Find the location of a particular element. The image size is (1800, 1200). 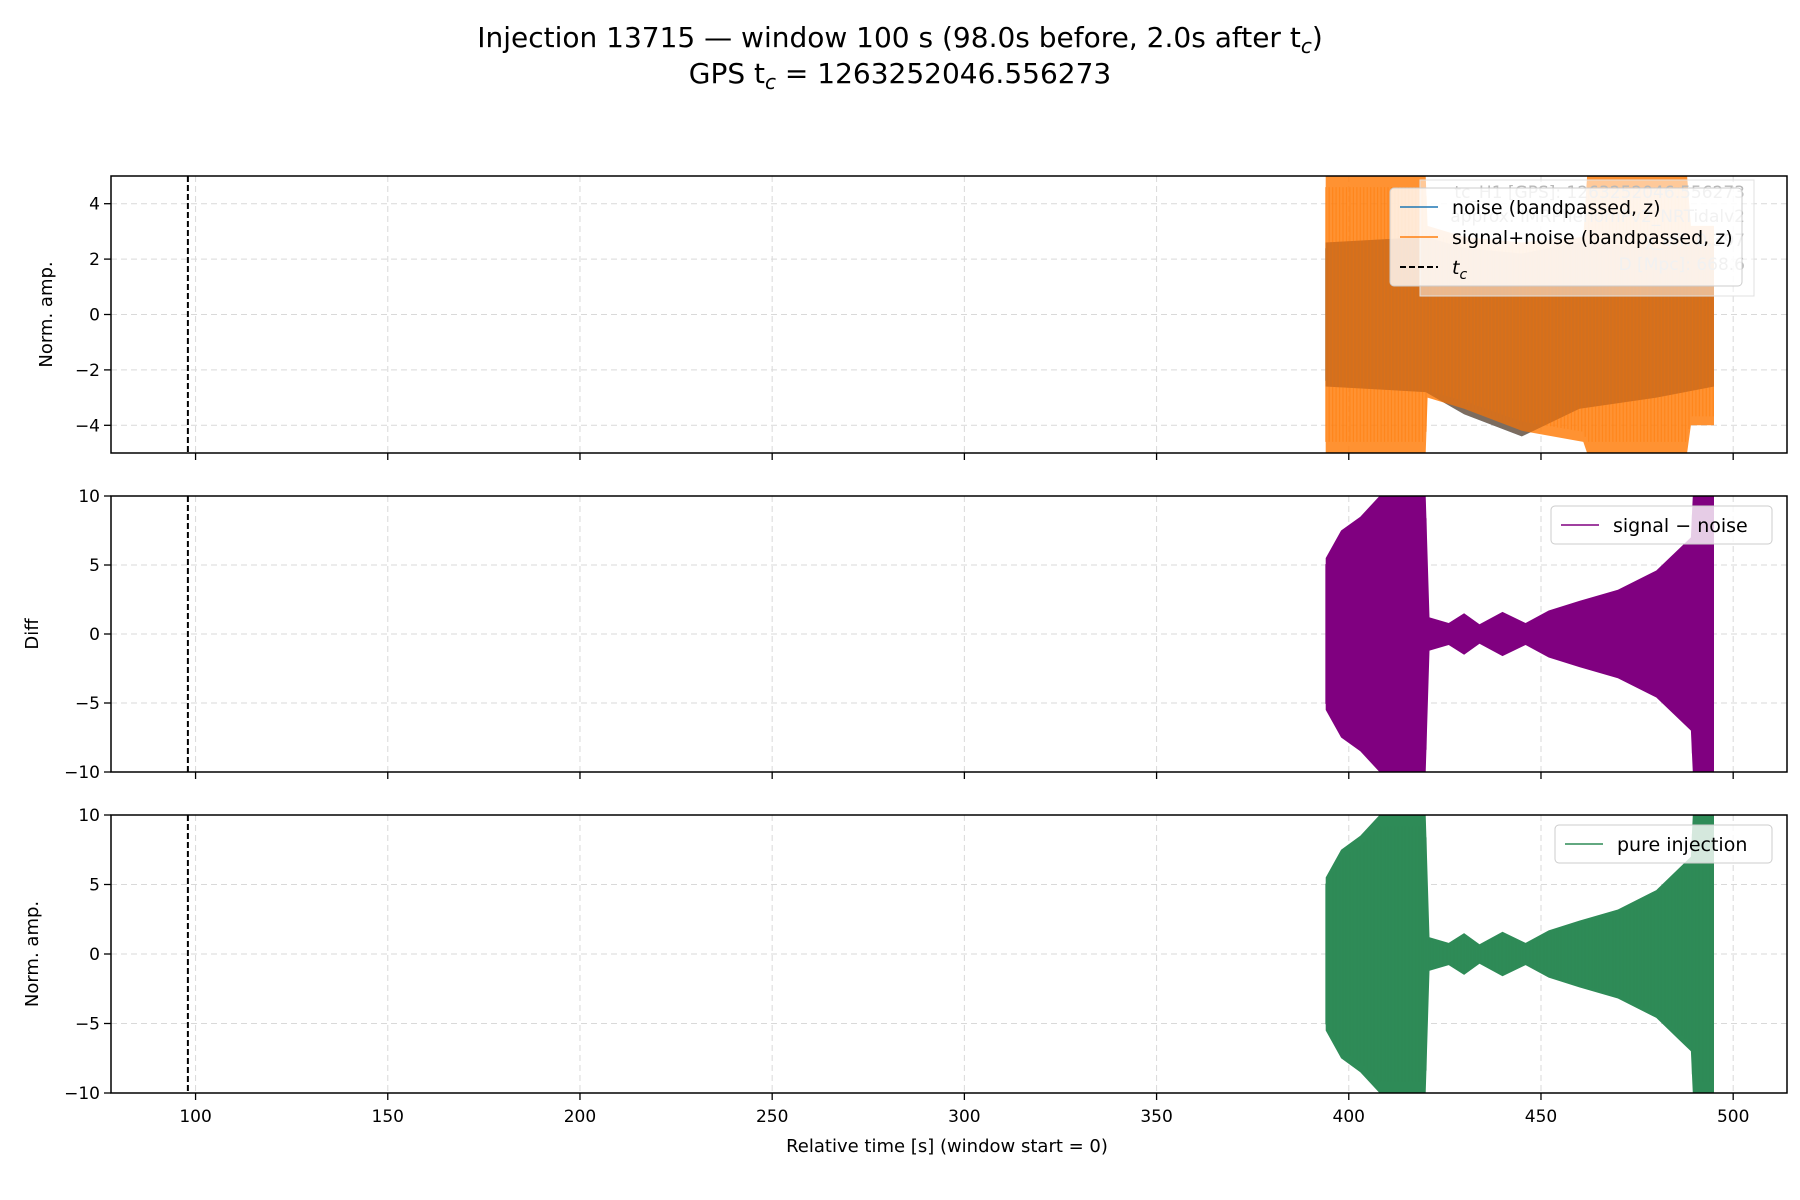

x-tick-label: 250 is located at coordinates (772, 1117).